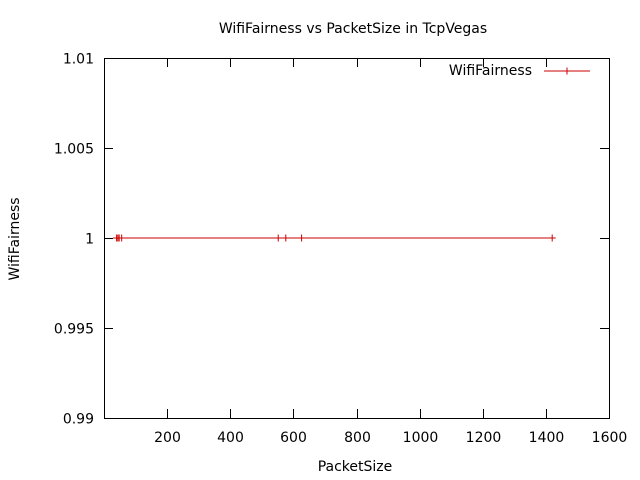 Image resolution: width=640 pixels, height=480 pixels. What do you see at coordinates (293, 438) in the screenshot?
I see `x-tick-label: 600` at bounding box center [293, 438].